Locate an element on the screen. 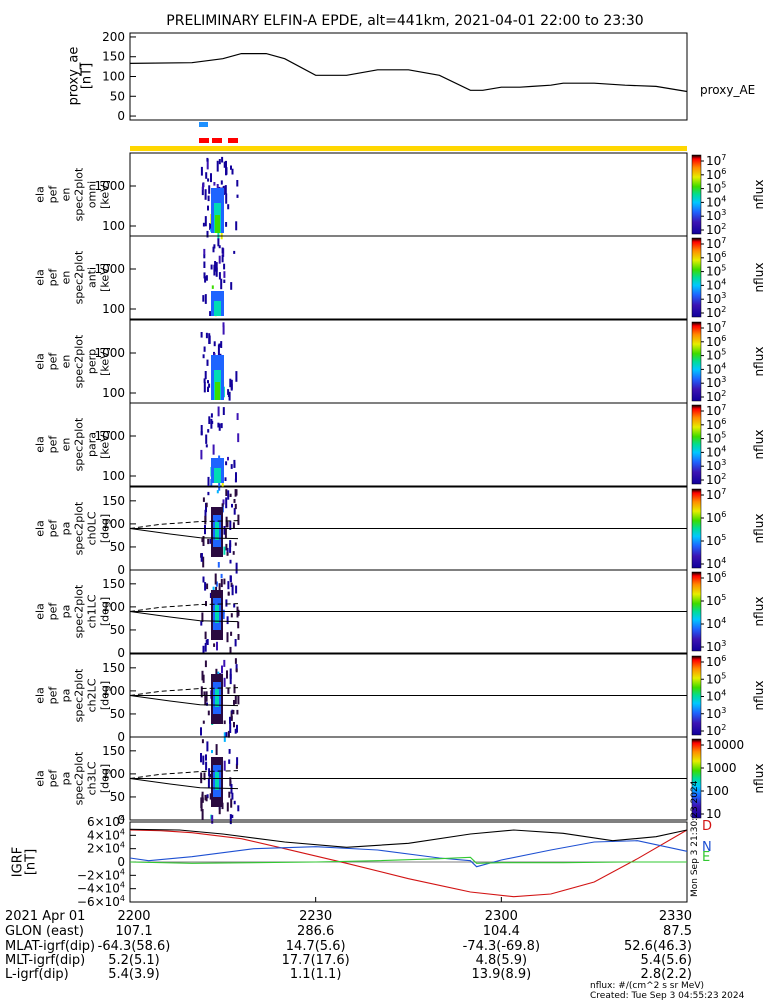 Image resolution: width=775 pixels, height=1000 pixels. xtick-mlt: 5.4(5.6) is located at coordinates (667, 960).